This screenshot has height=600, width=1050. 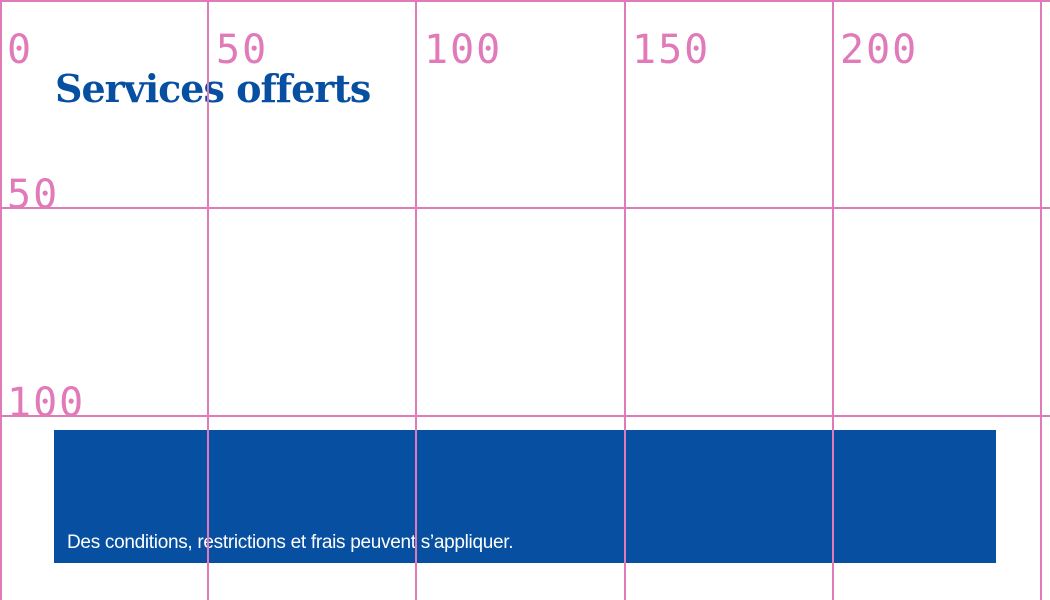 What do you see at coordinates (213, 88) in the screenshot?
I see `page-title: Services offerts` at bounding box center [213, 88].